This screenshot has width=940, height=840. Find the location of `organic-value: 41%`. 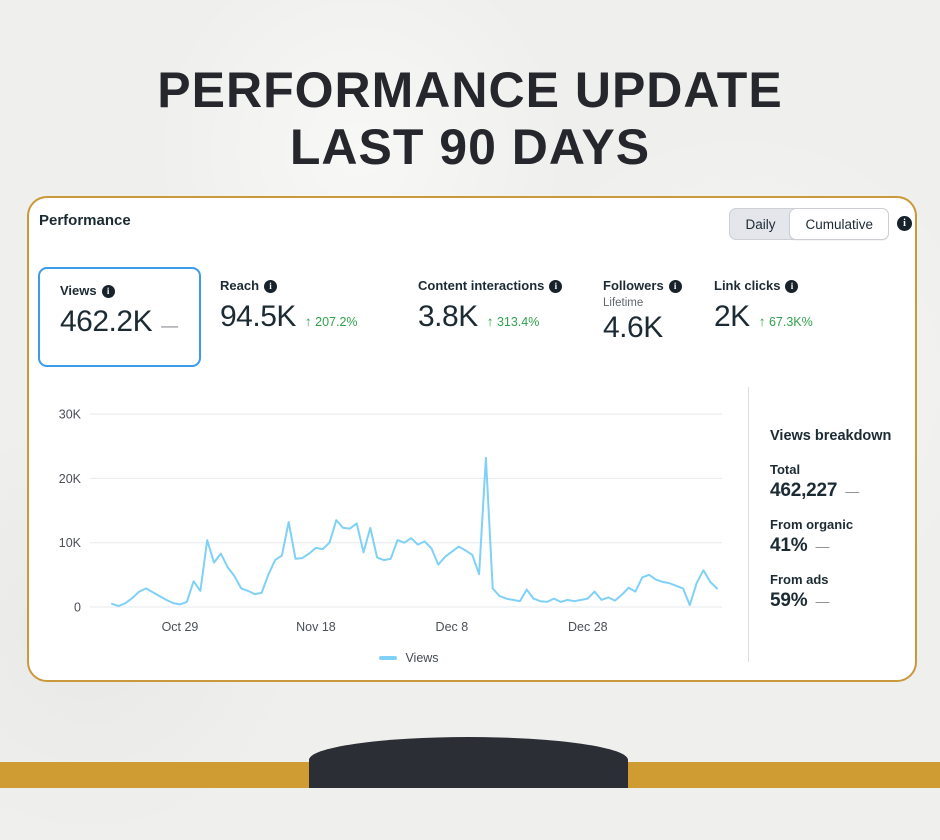

organic-value: 41% is located at coordinates (789, 545).